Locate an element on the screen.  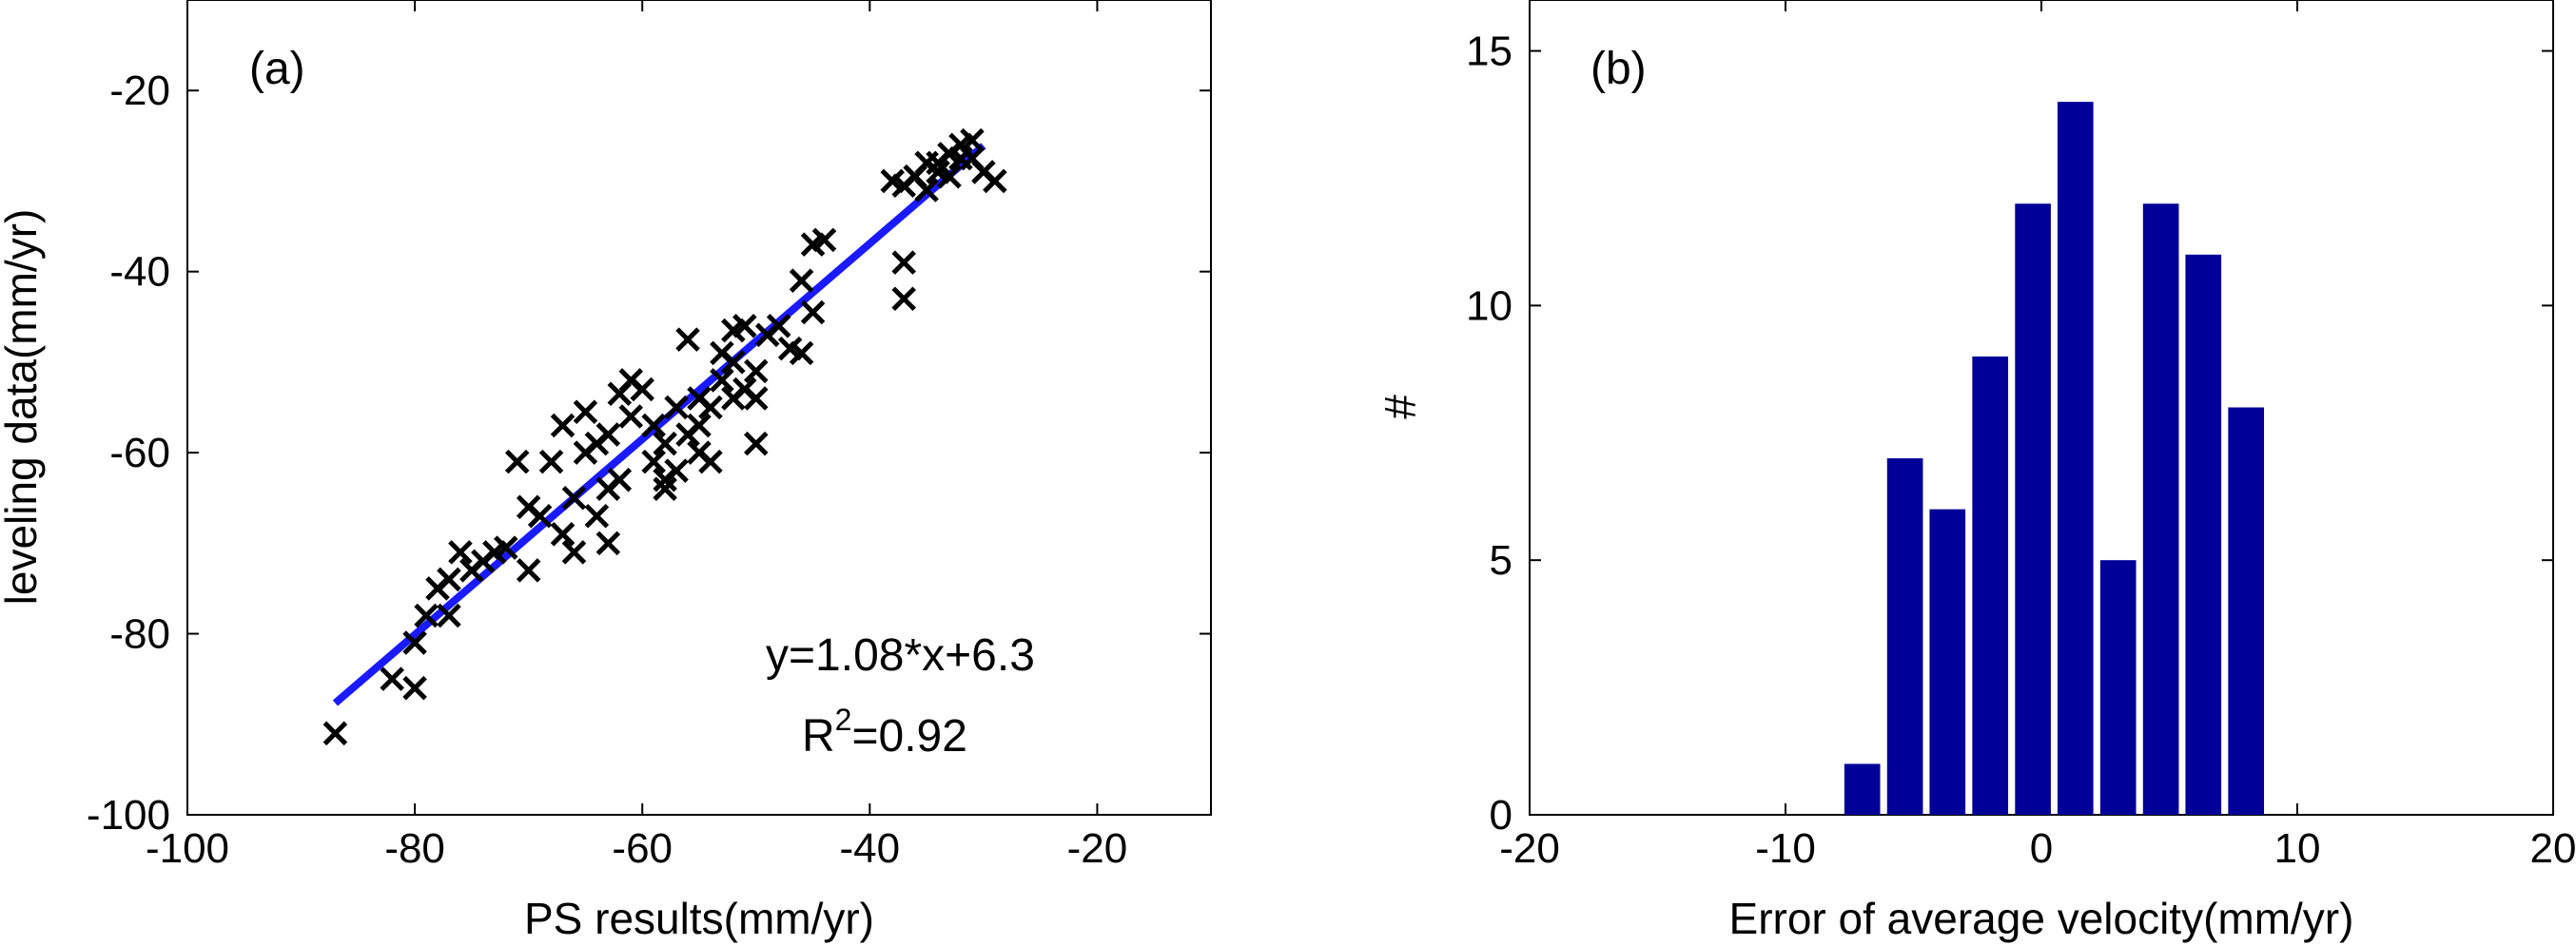
panel-b-bars is located at coordinates (2054, 459).